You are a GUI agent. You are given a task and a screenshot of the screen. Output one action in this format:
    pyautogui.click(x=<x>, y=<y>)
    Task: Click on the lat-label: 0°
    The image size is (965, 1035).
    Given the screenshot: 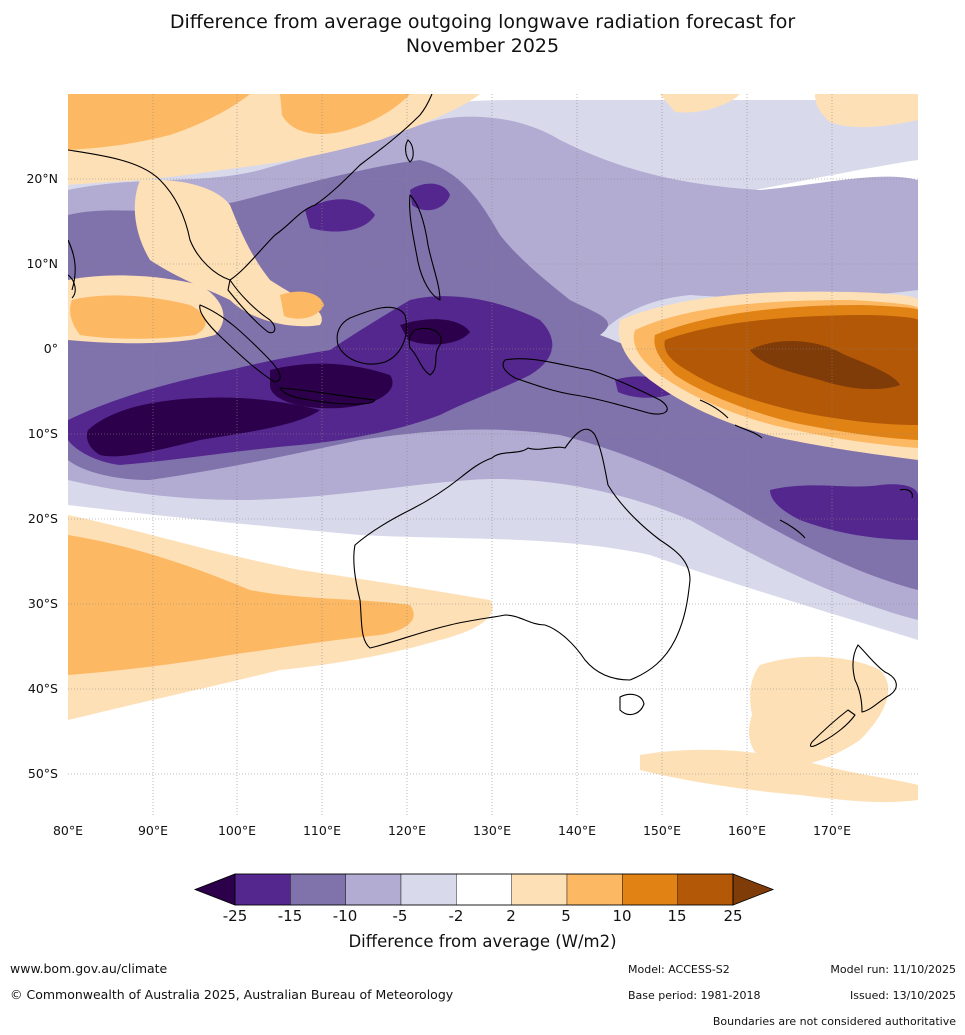 What is the action you would take?
    pyautogui.click(x=51, y=348)
    